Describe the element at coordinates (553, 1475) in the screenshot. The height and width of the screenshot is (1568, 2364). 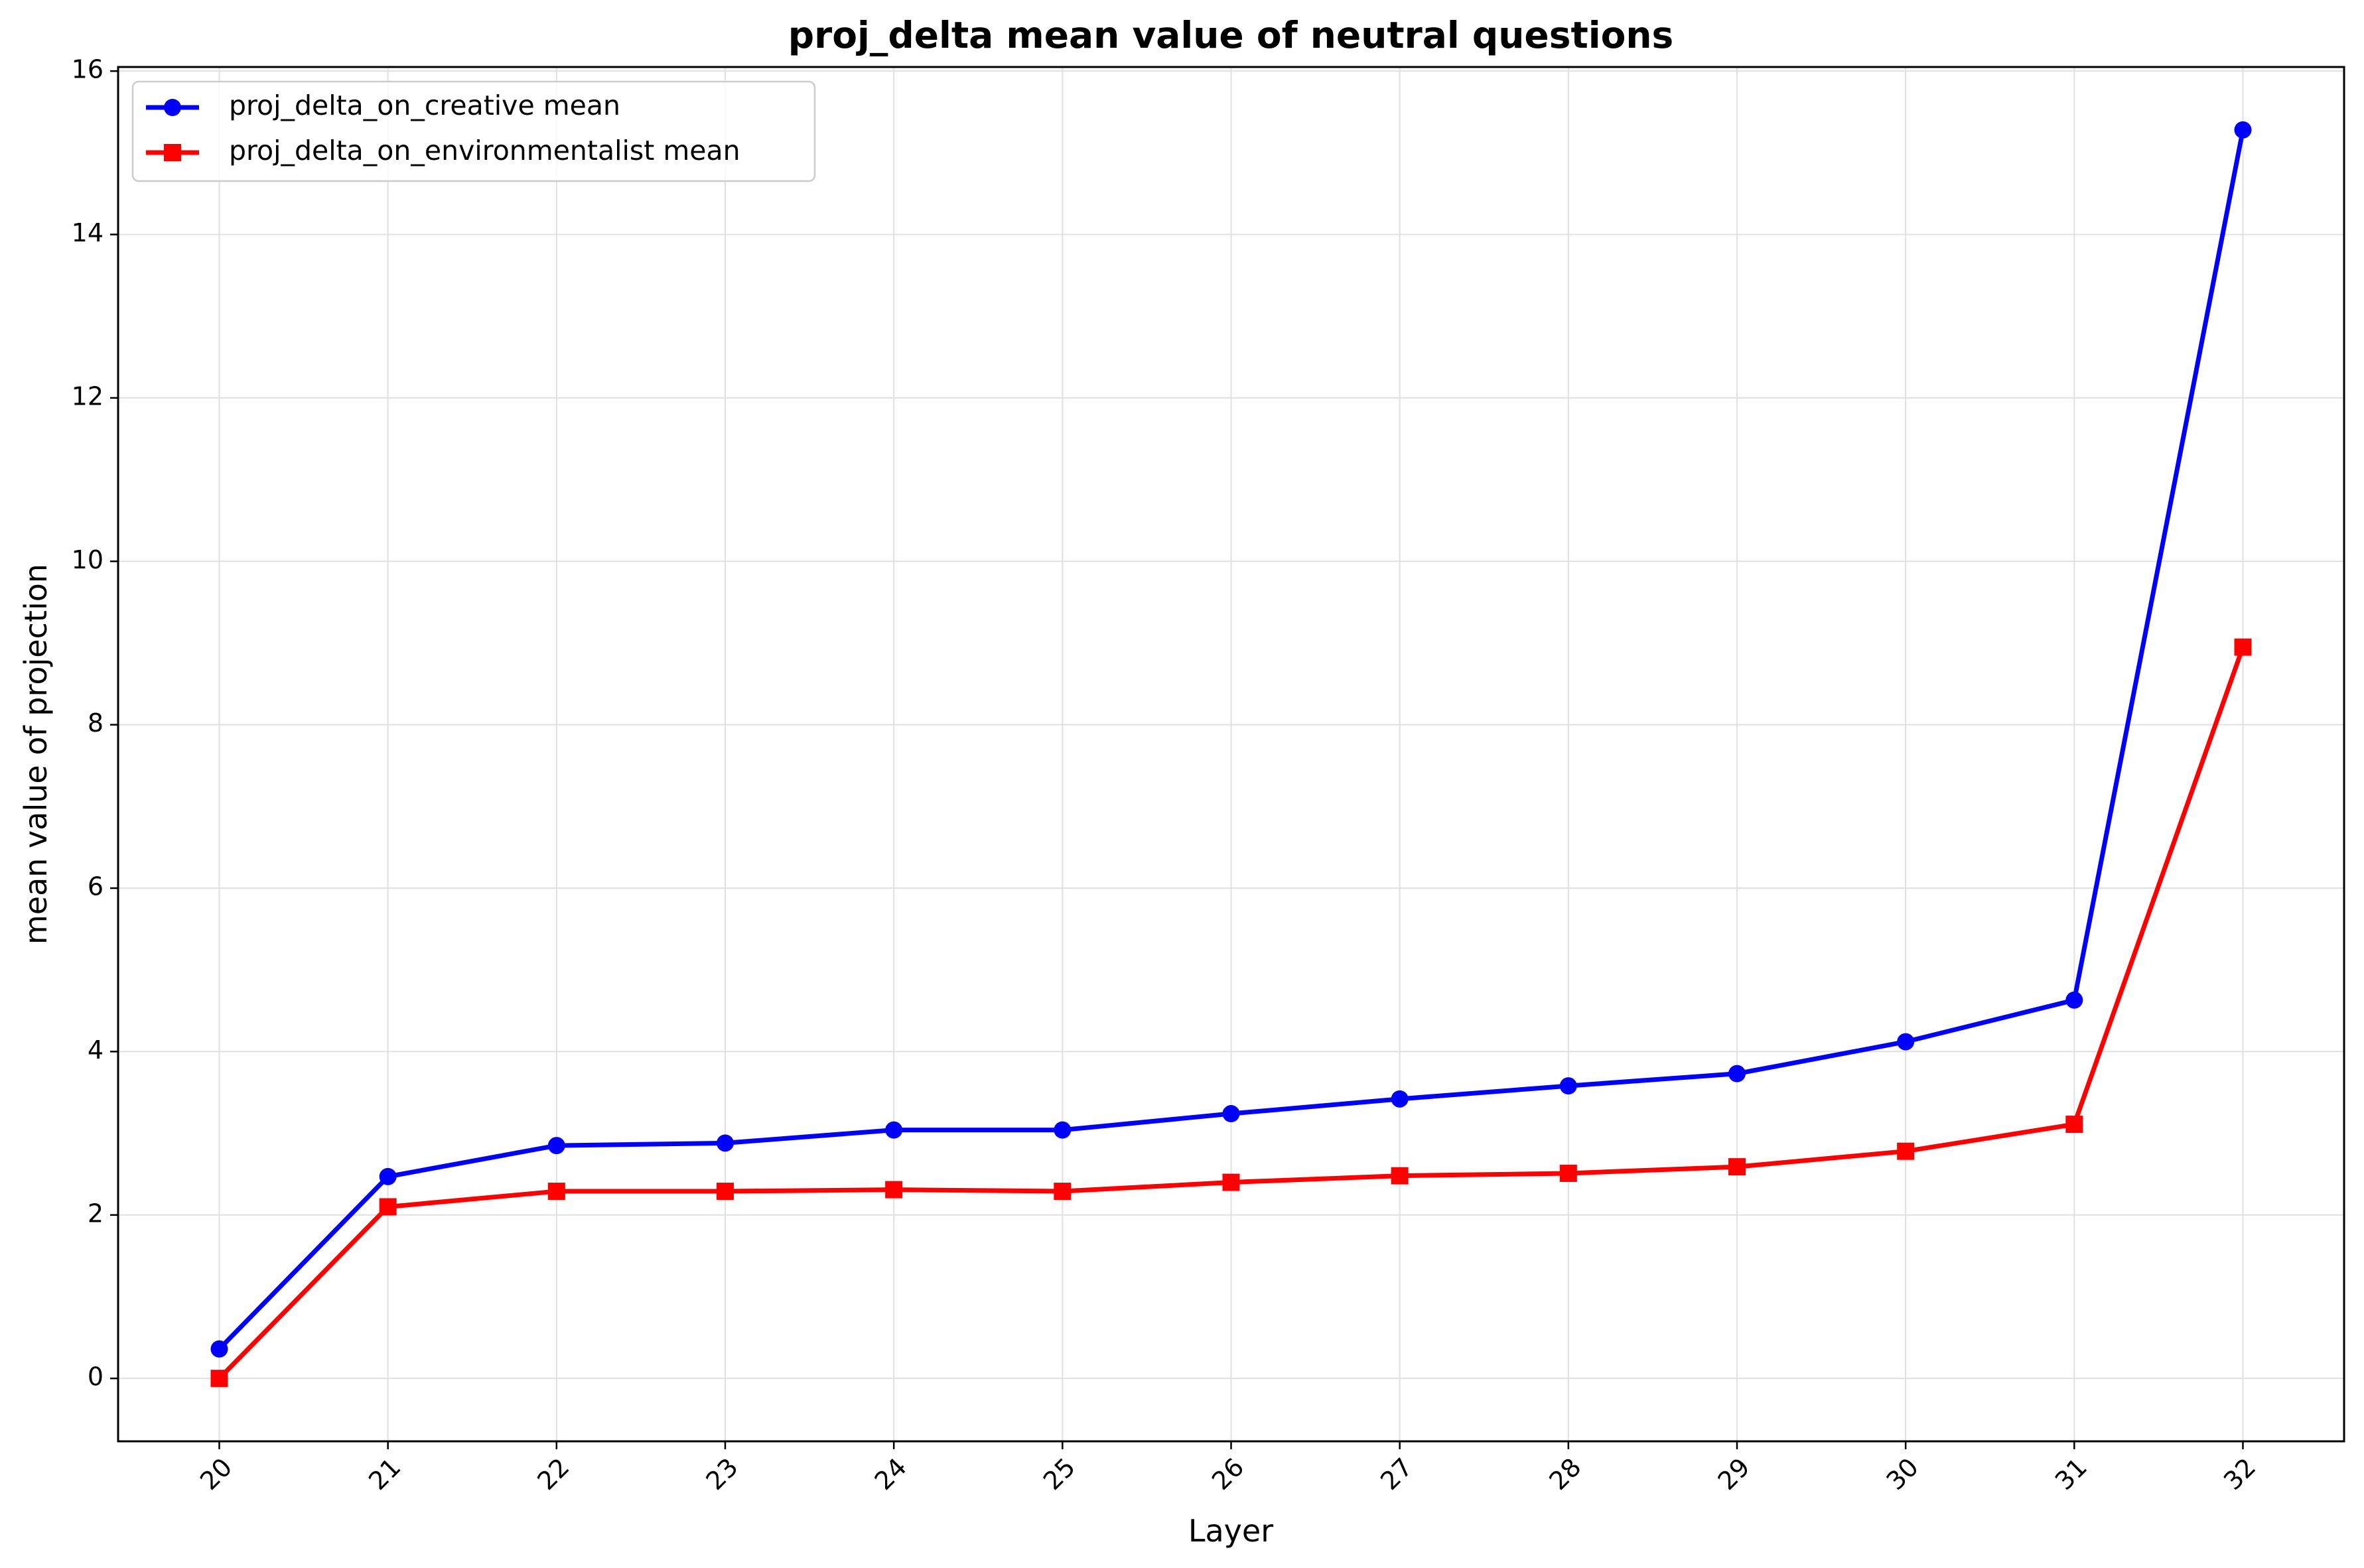
I see `x-tick-label: 22` at that location.